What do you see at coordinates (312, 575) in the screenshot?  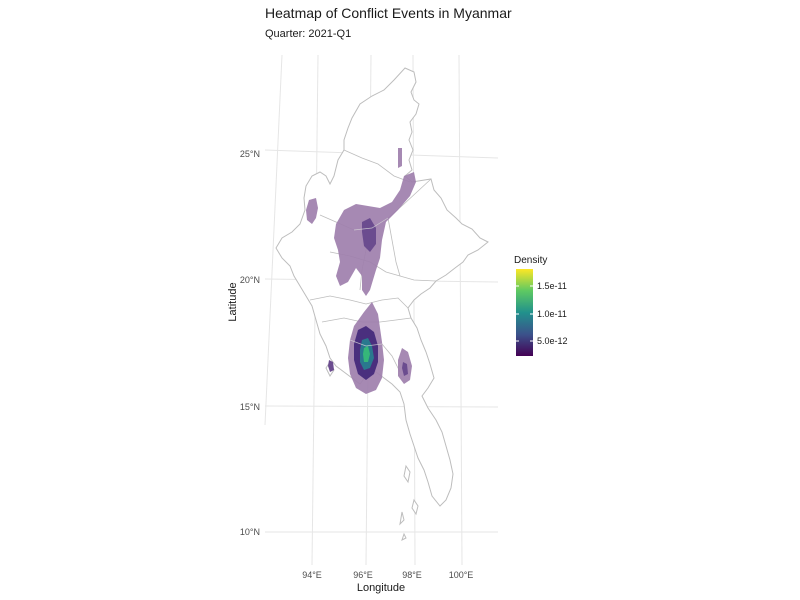 I see `x-tick-label: 94°E` at bounding box center [312, 575].